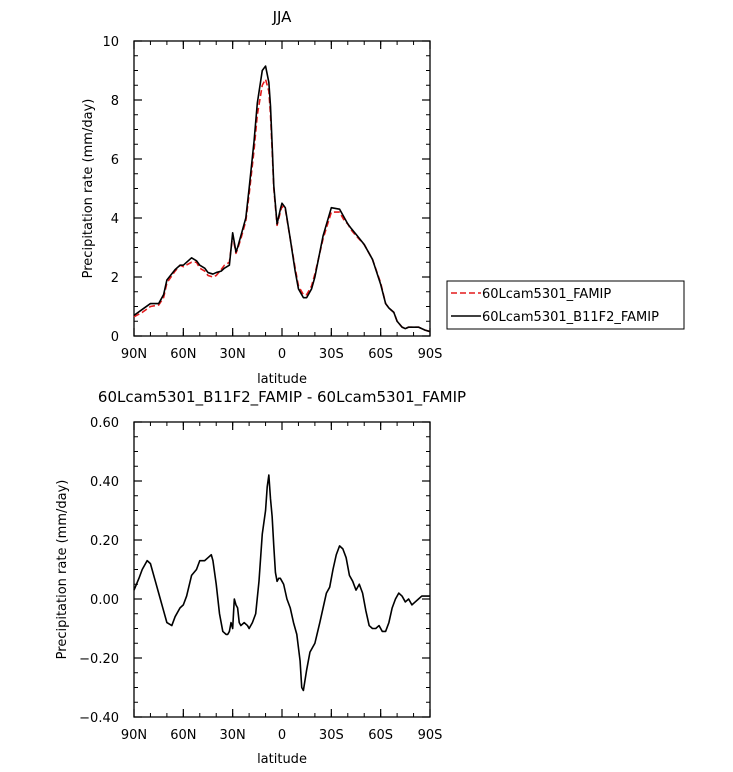 The width and height of the screenshot is (733, 772). What do you see at coordinates (546, 294) in the screenshot?
I see `legend-label-0: 60Lcam5301_FAMIP` at bounding box center [546, 294].